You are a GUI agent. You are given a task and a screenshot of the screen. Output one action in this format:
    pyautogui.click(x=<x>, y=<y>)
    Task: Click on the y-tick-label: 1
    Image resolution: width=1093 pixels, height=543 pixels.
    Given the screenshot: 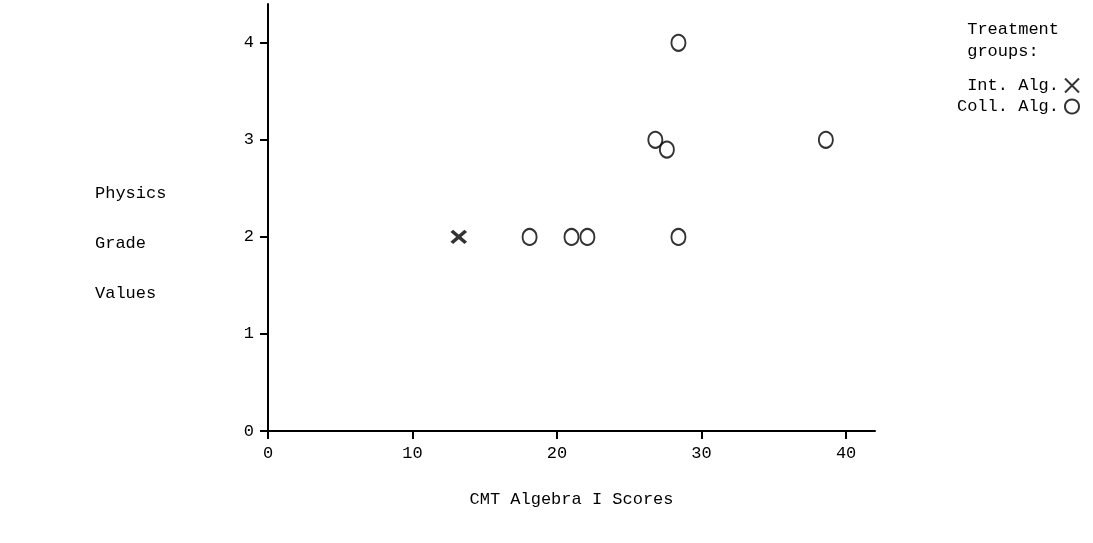 What is the action you would take?
    pyautogui.click(x=248, y=334)
    